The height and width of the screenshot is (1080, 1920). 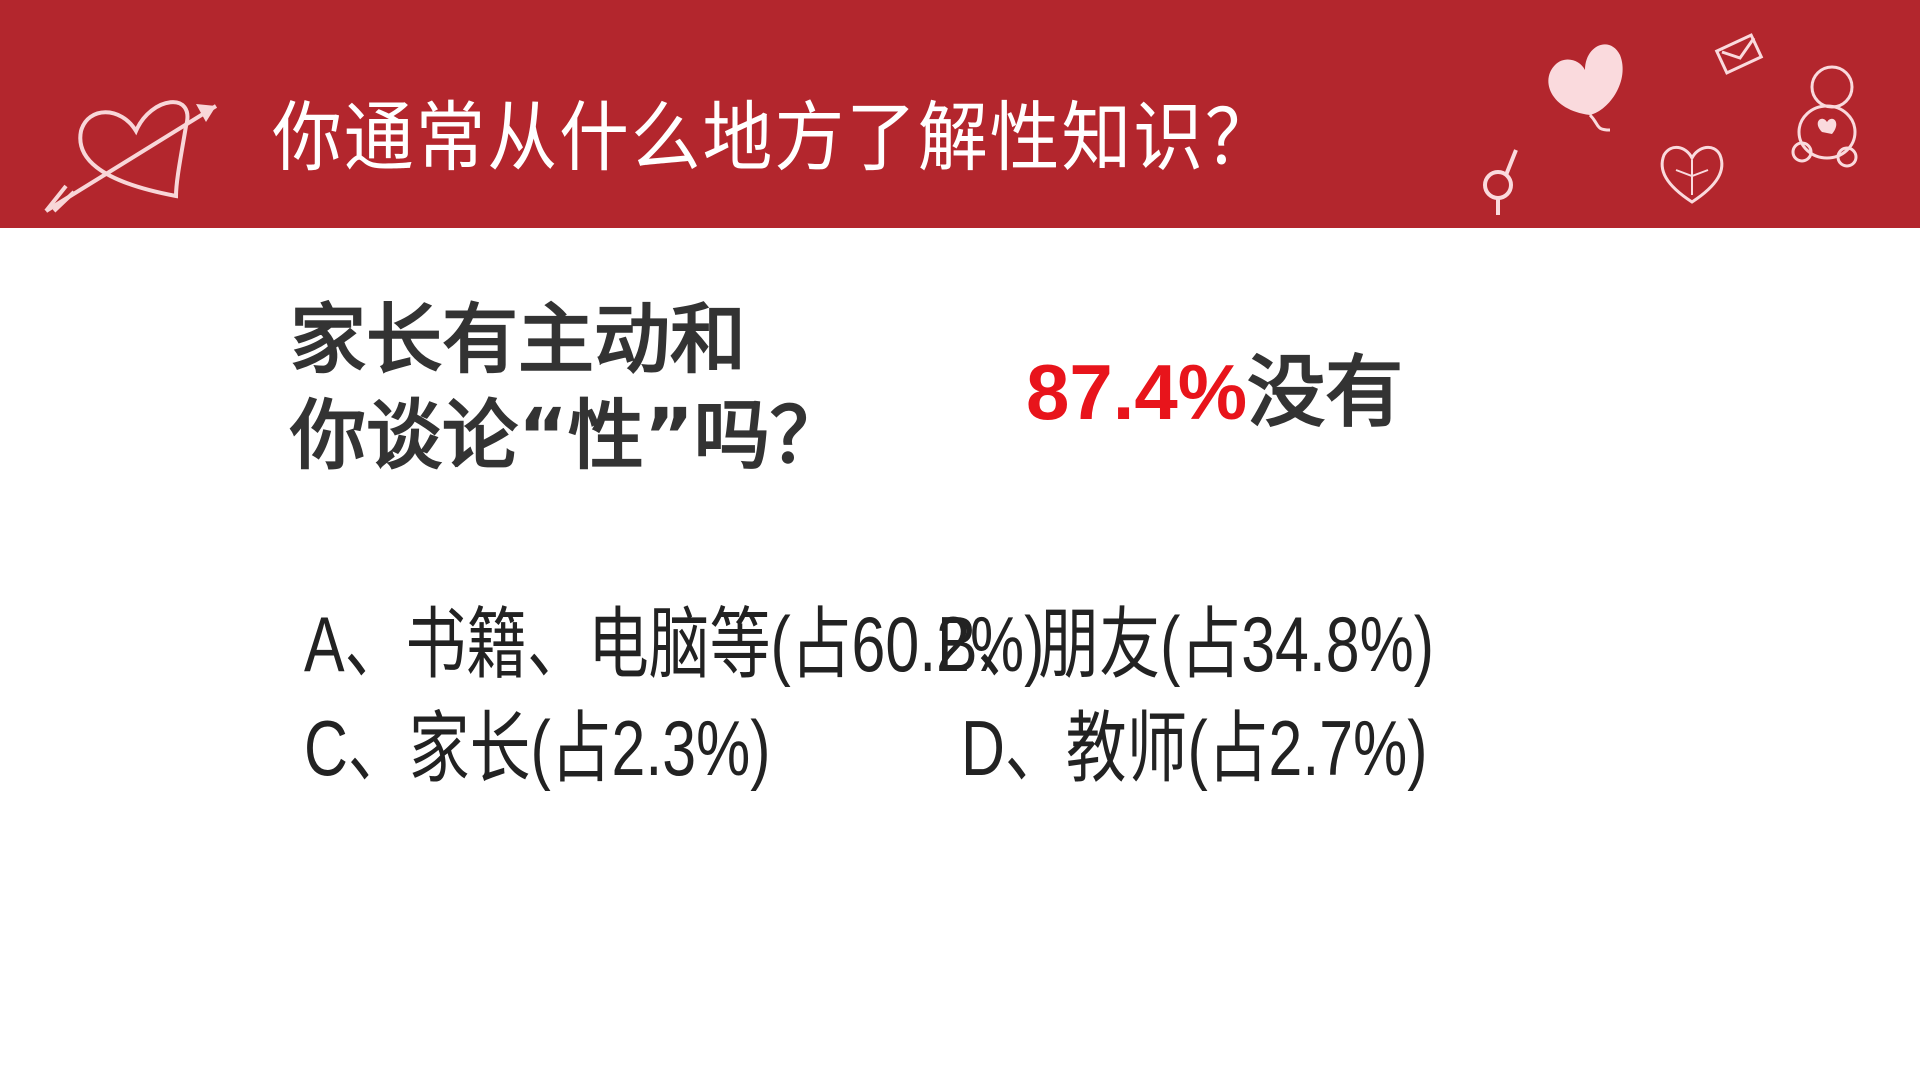 I want to click on question-line-2: 你谈论“性”吗？, so click(x=568, y=435).